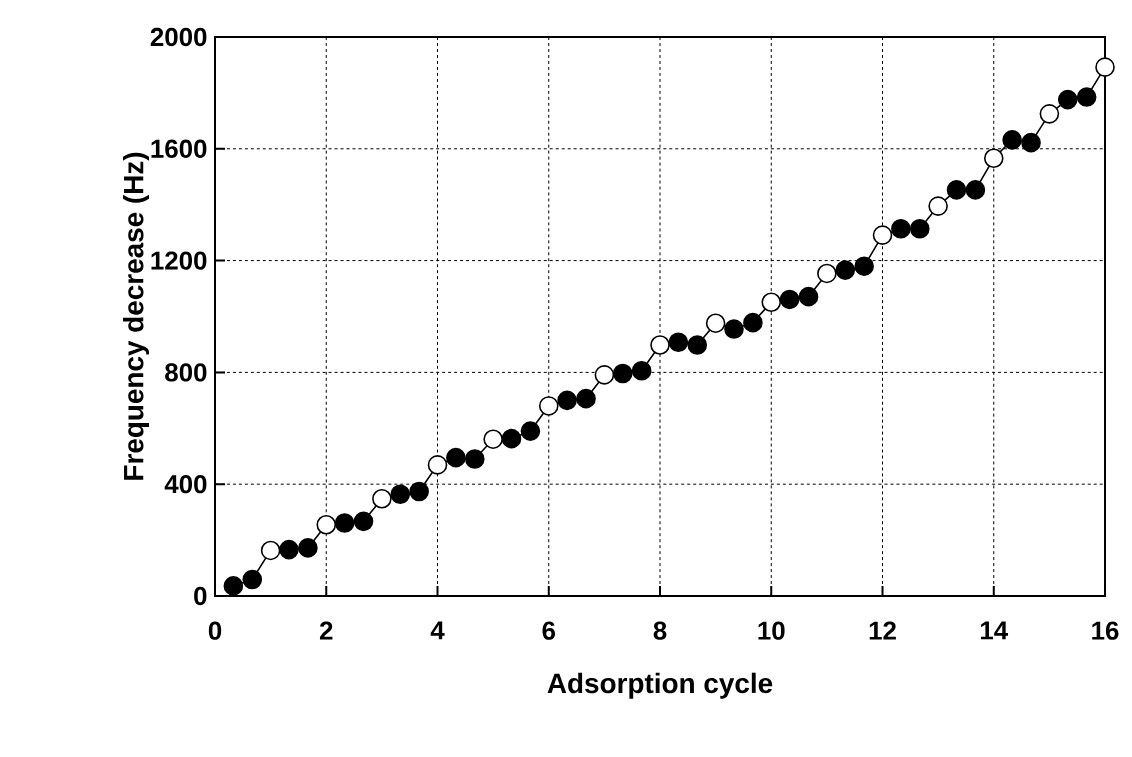 Image resolution: width=1132 pixels, height=757 pixels. What do you see at coordinates (882, 630) in the screenshot?
I see `x-tick-label: 12` at bounding box center [882, 630].